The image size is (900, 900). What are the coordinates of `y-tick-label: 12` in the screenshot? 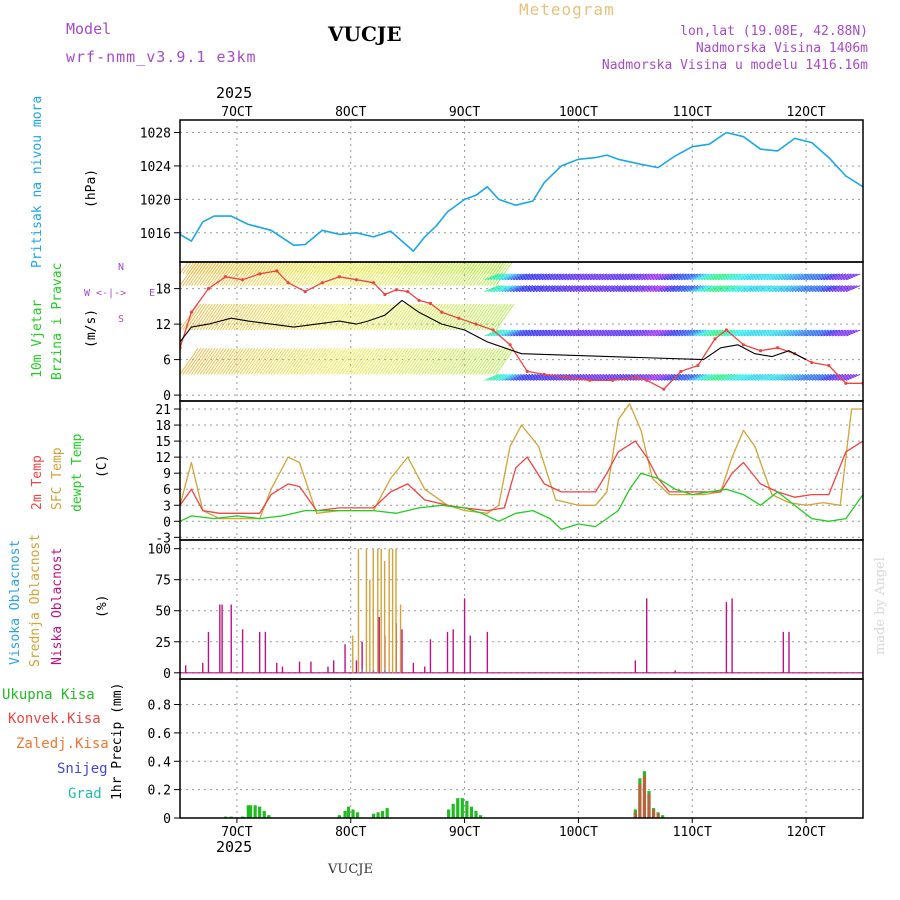 It's located at (163, 325).